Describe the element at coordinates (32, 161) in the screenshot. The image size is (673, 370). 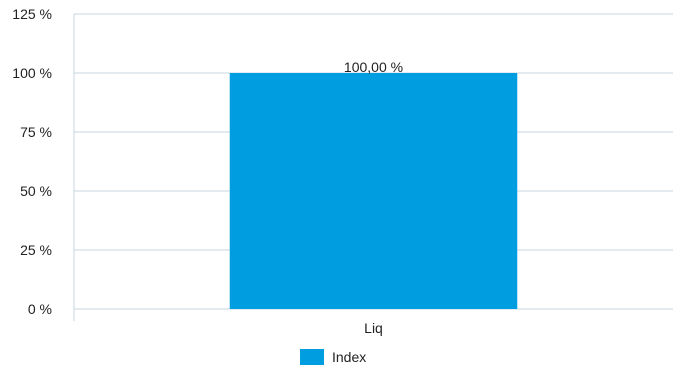
I see `y-axis-tick-labels: 0 % 25 % 50 % 75 % 100 % 125 %` at that location.